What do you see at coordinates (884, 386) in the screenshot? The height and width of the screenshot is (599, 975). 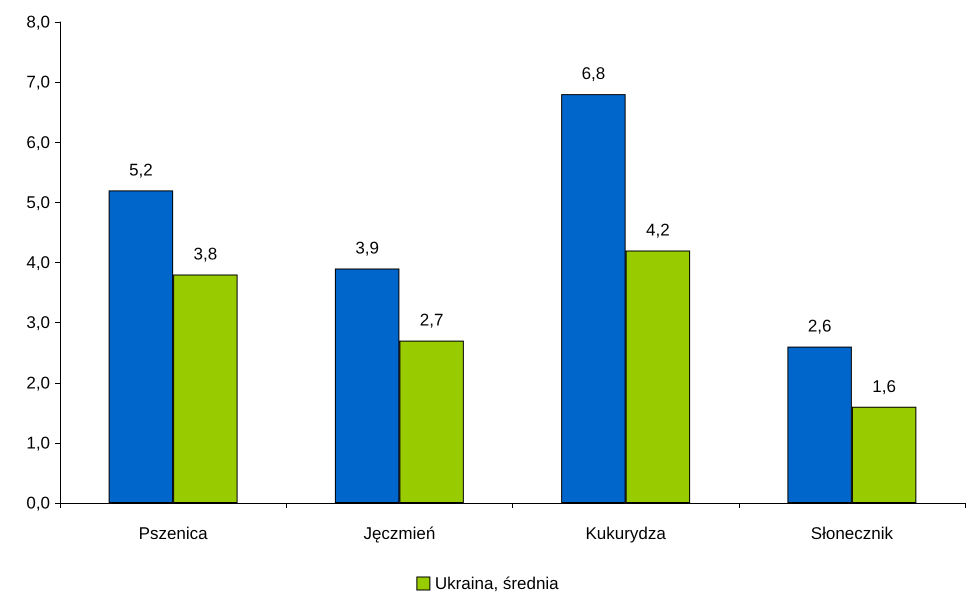 I see `data-label: 1,6` at bounding box center [884, 386].